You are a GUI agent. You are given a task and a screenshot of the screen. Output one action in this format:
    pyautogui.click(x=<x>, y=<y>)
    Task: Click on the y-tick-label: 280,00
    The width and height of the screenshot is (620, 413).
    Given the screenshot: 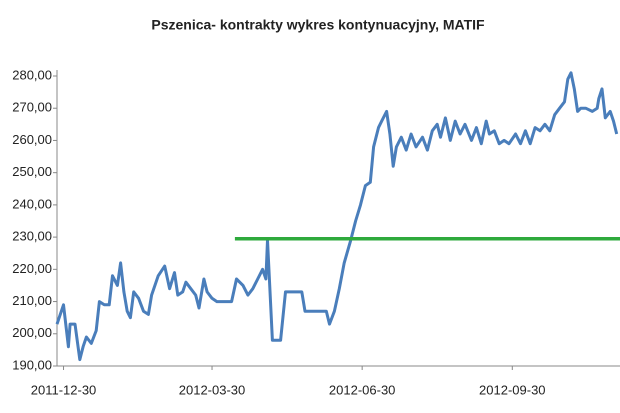 What is the action you would take?
    pyautogui.click(x=32, y=74)
    